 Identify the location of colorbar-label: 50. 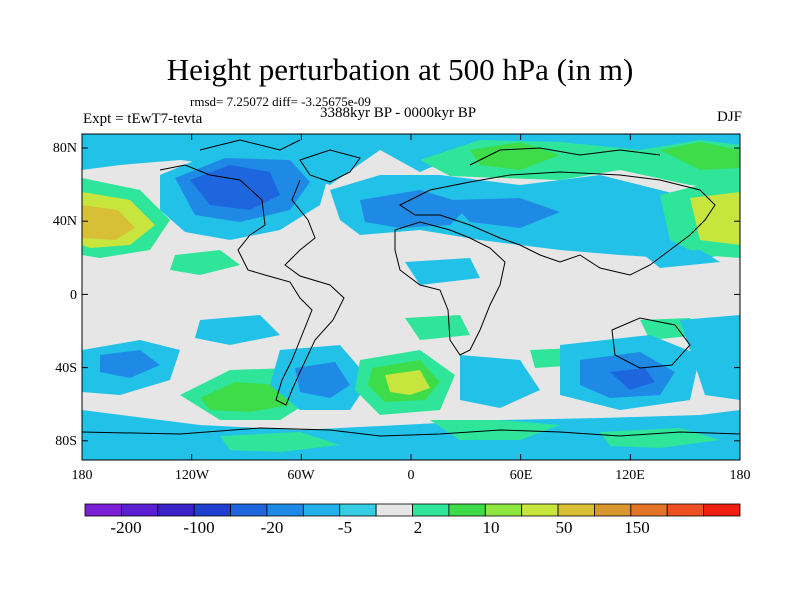
(564, 527).